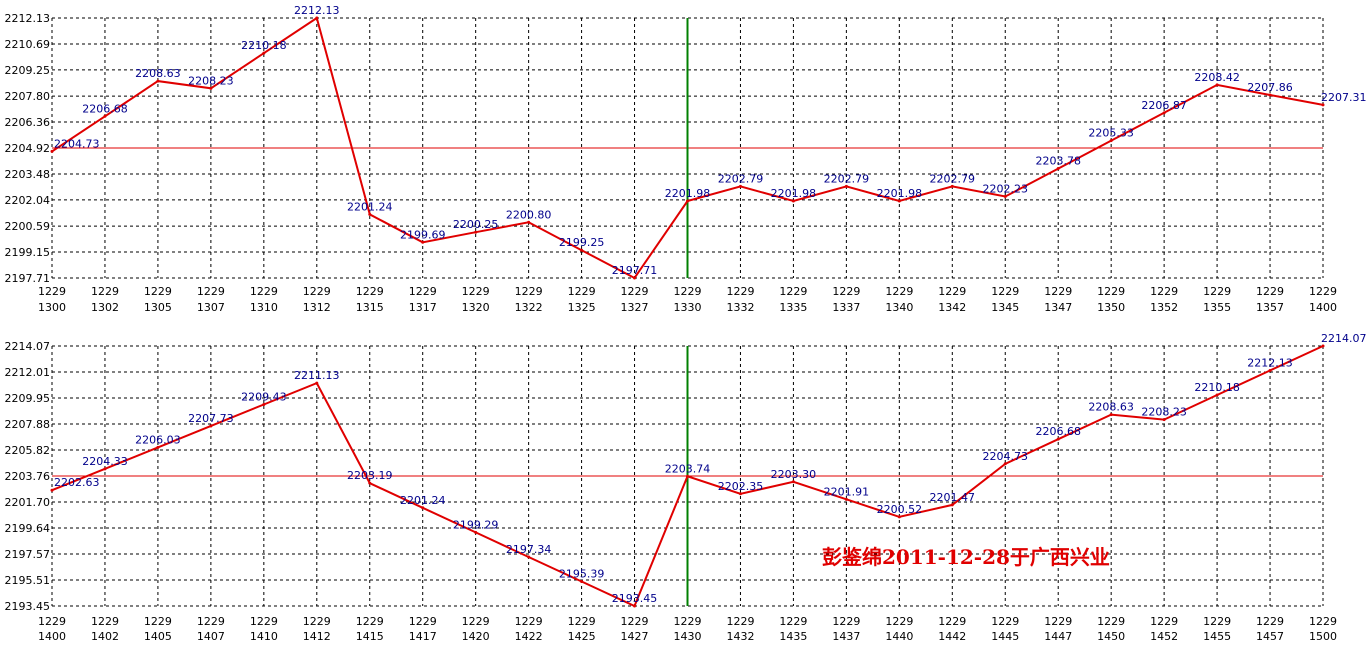  Describe the element at coordinates (105, 108) in the screenshot. I see `data-label: 2206.68` at that location.